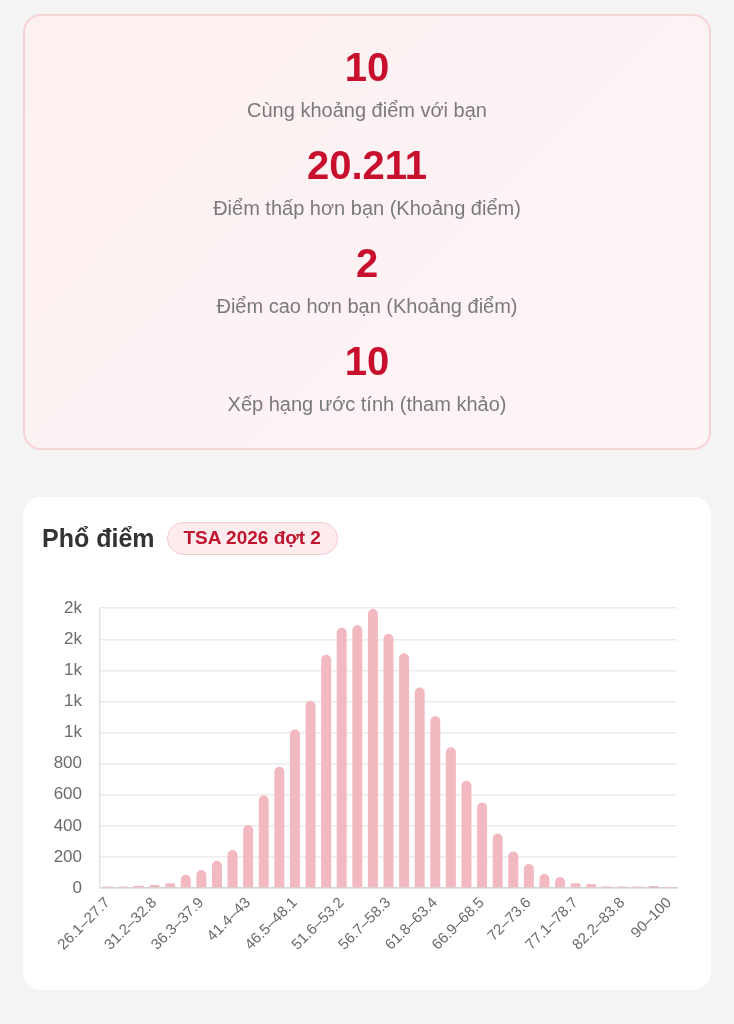  What do you see at coordinates (67, 794) in the screenshot?
I see `y-tick-label: 600` at bounding box center [67, 794].